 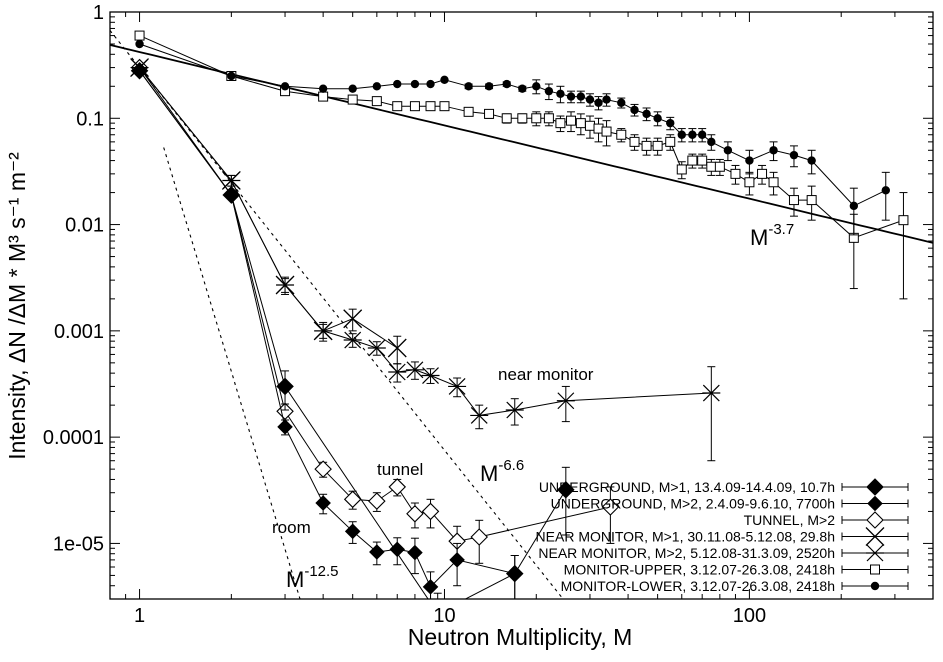 I want to click on legend-label: TUNNEL, M>2, so click(x=790, y=520).